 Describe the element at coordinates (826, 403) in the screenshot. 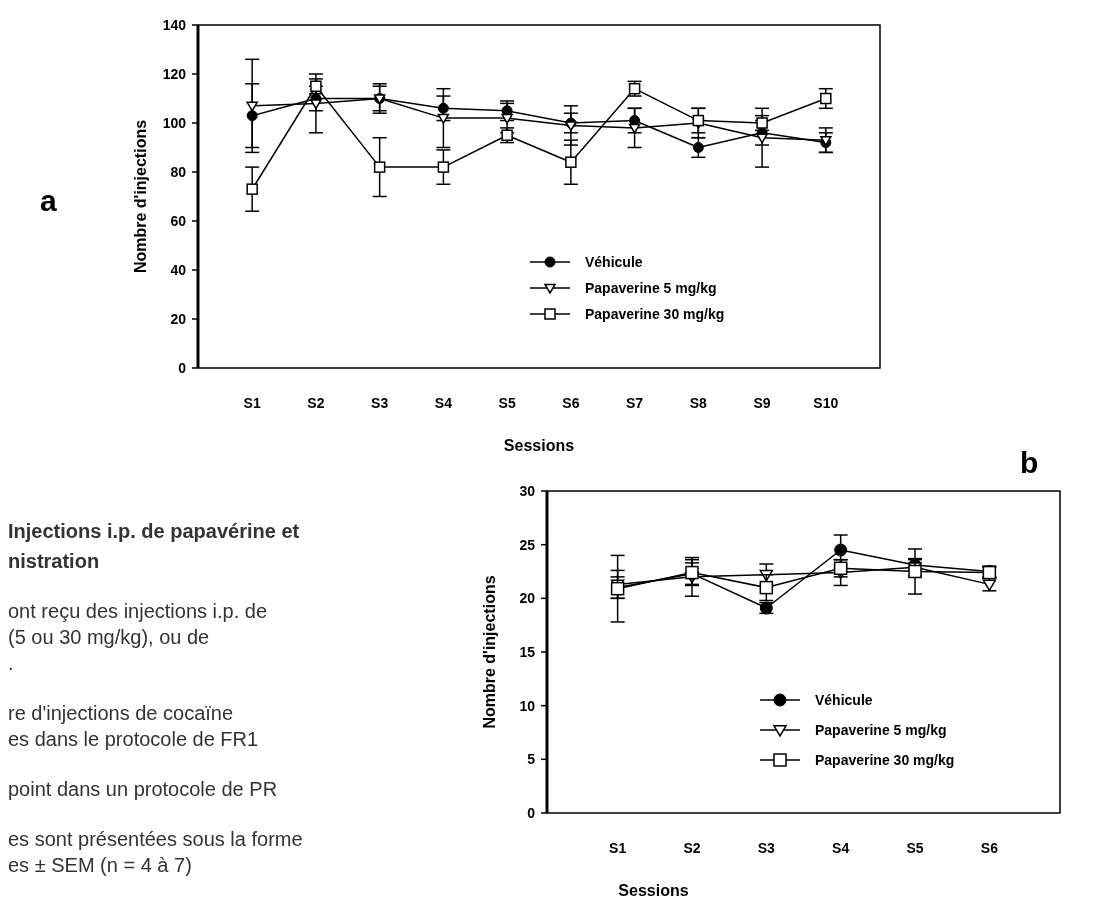

I see `x-tick-label: S10` at that location.